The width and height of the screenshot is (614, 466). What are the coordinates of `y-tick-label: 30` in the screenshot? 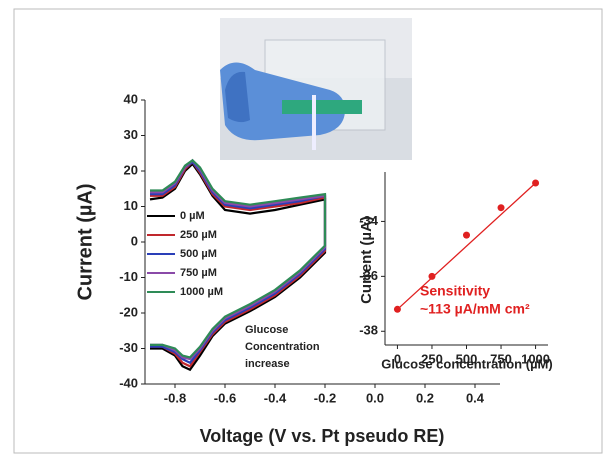 It's located at (131, 134).